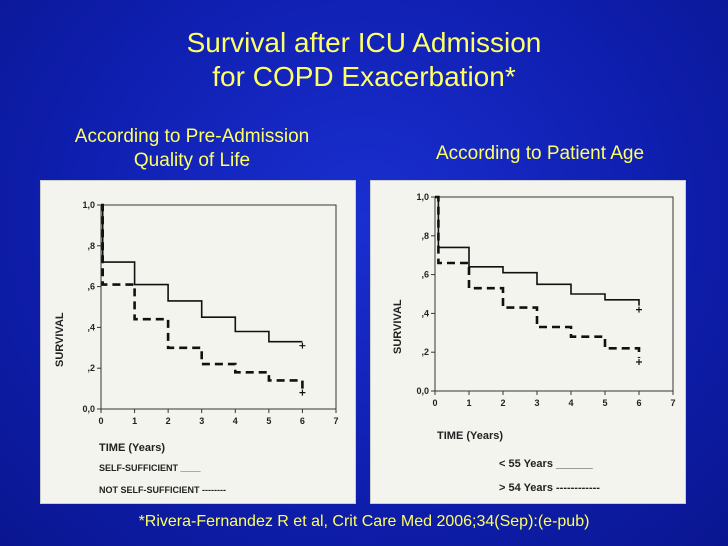 This screenshot has height=546, width=728. What do you see at coordinates (364, 76) in the screenshot?
I see `slide-title-line2: for COPD Exacerbation*` at bounding box center [364, 76].